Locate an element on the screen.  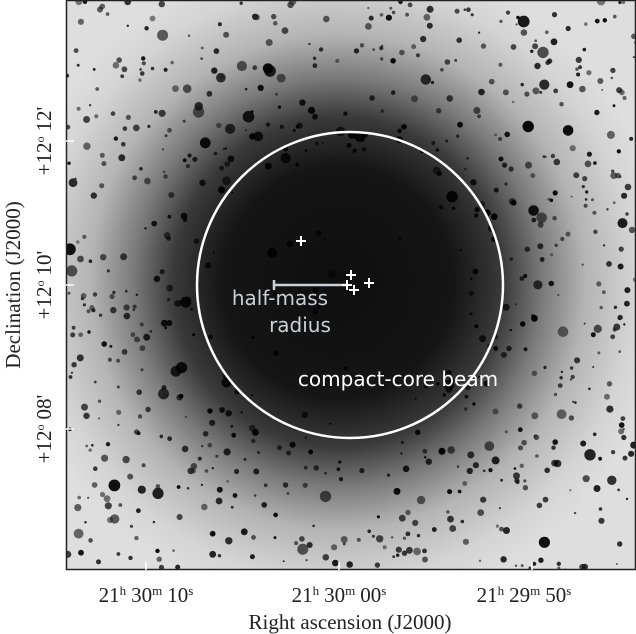
y-tick-label: +12o12' is located at coordinates (44, 141).